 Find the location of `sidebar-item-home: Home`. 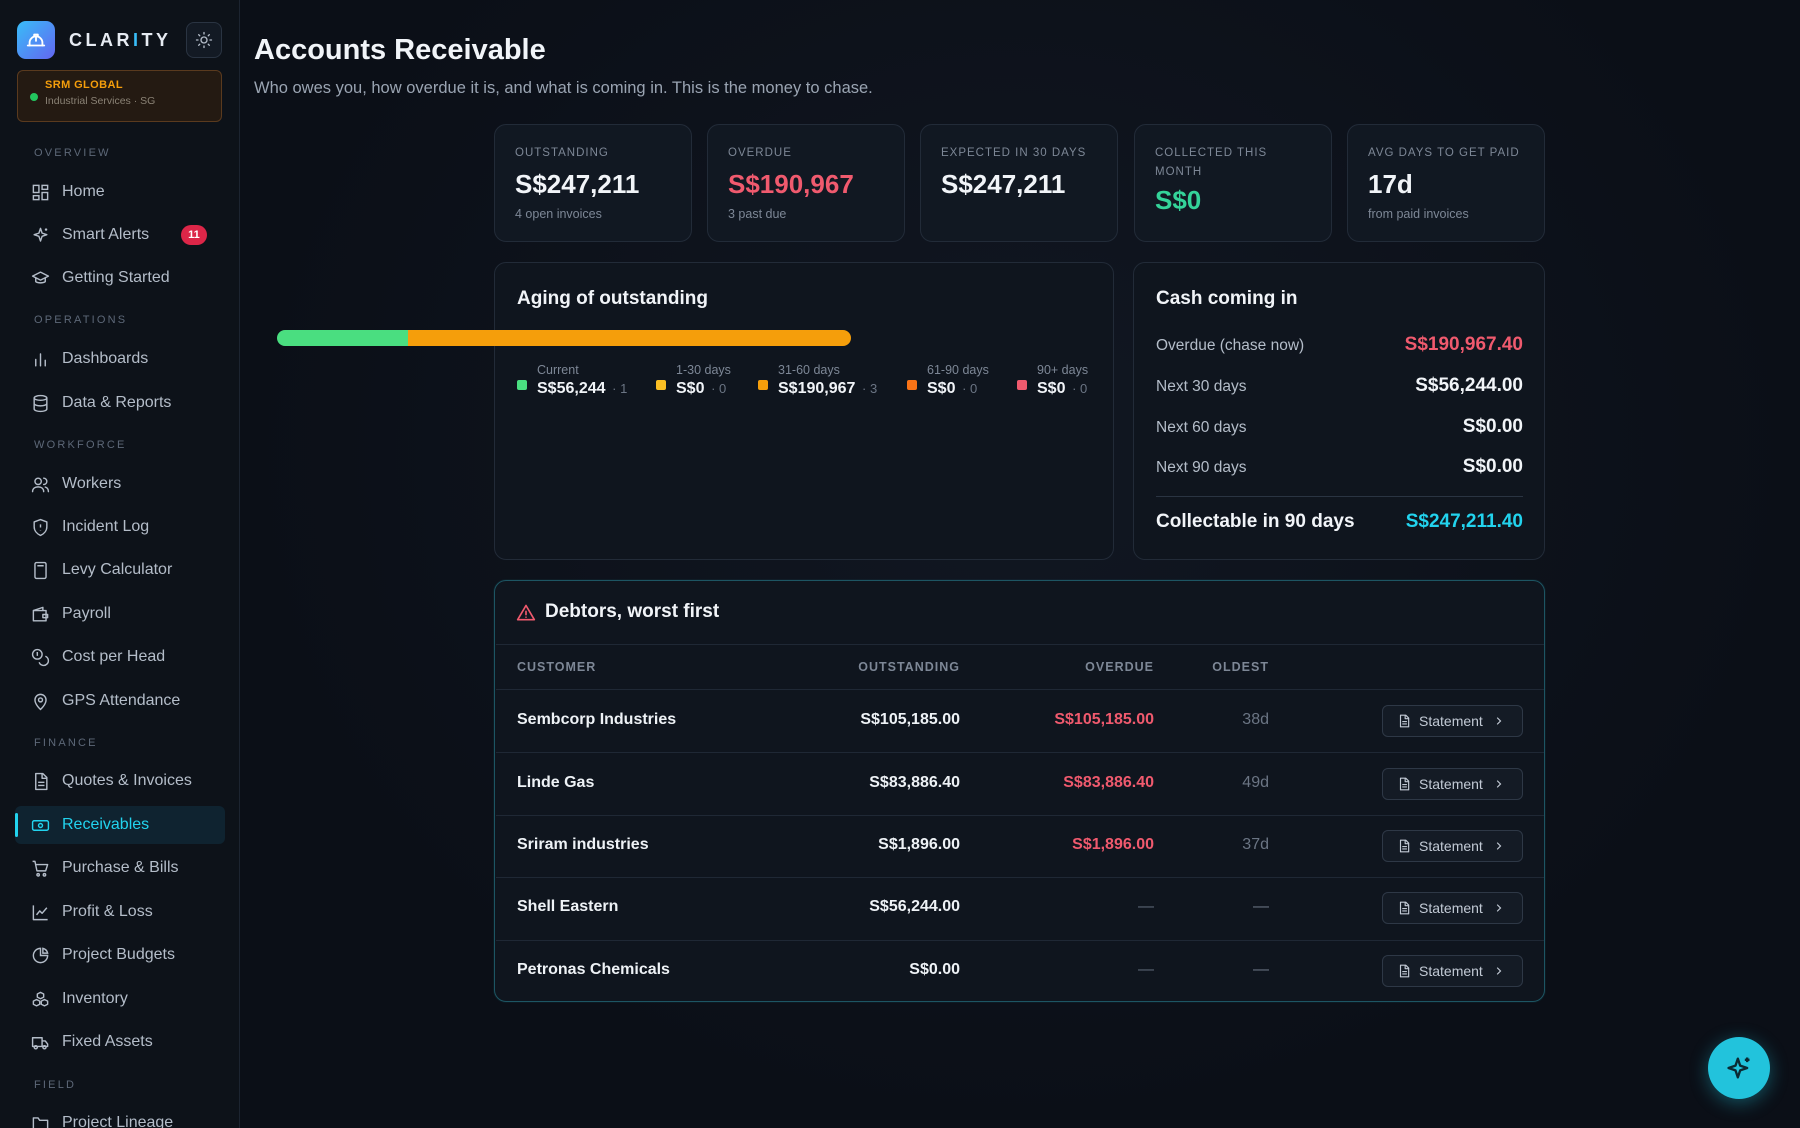

sidebar-item-home: Home is located at coordinates (120, 192).